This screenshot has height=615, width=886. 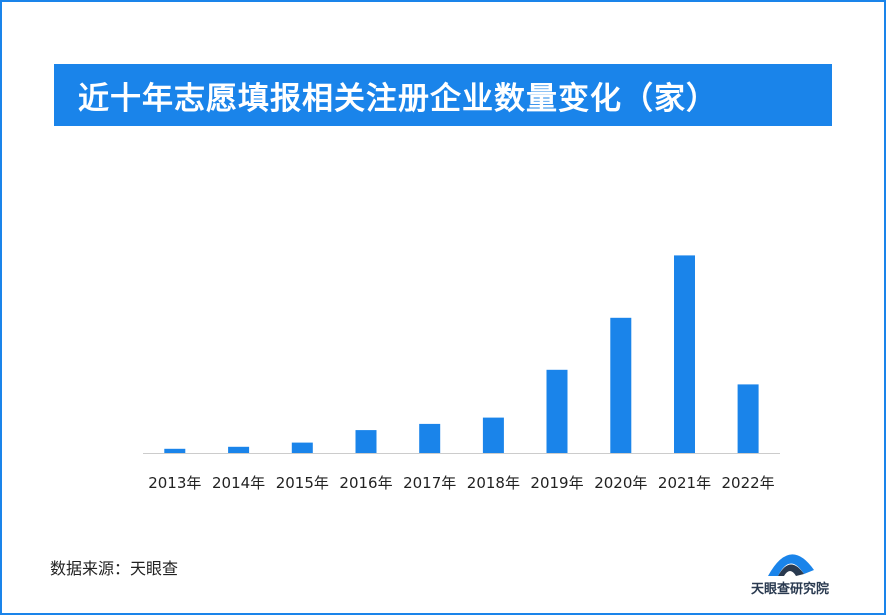 What do you see at coordinates (365, 483) in the screenshot?
I see `x-tick-label: 2016年` at bounding box center [365, 483].